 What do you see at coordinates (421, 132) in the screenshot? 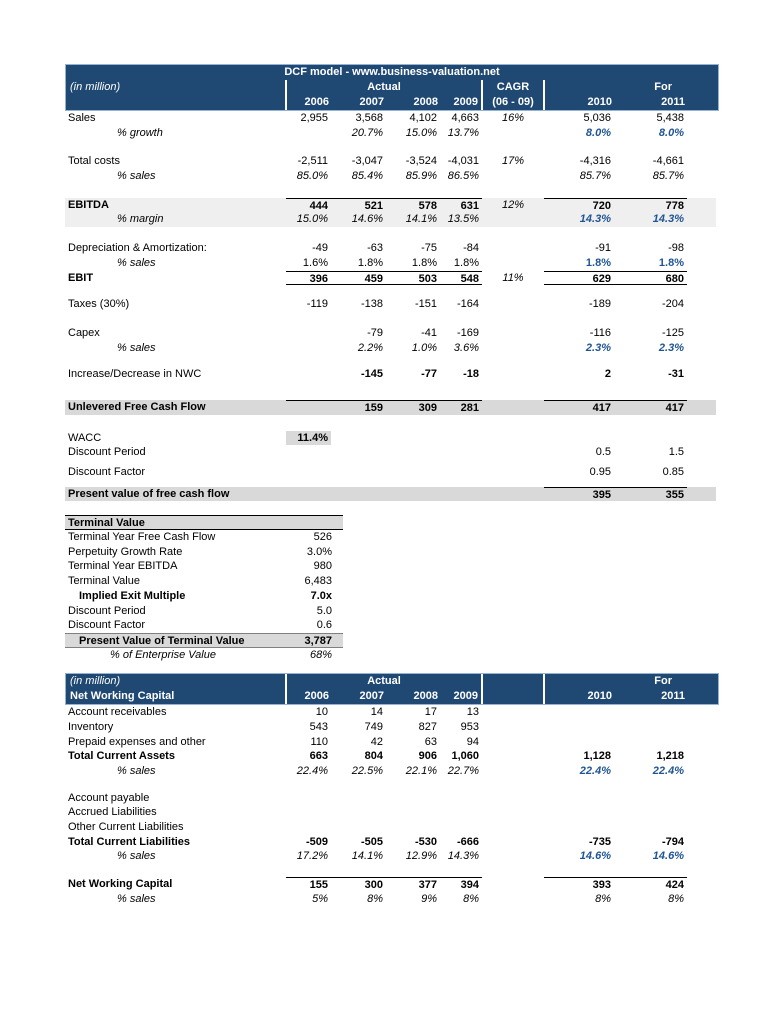
I see `cell-2008: 15.0%` at bounding box center [421, 132].